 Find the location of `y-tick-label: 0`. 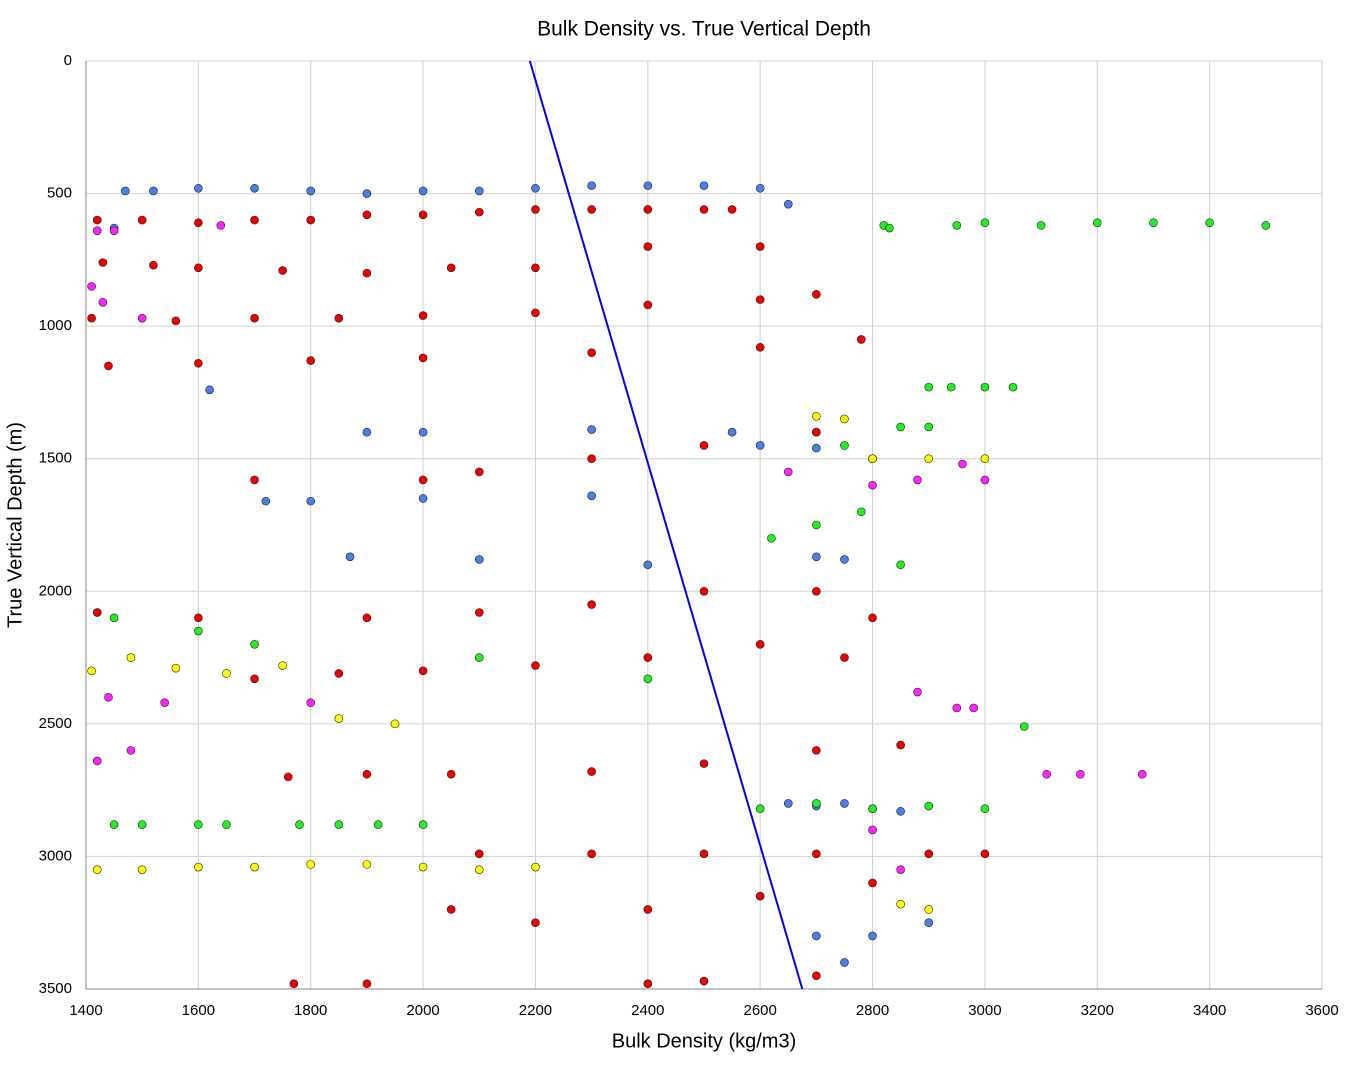

y-tick-label: 0 is located at coordinates (68, 60).